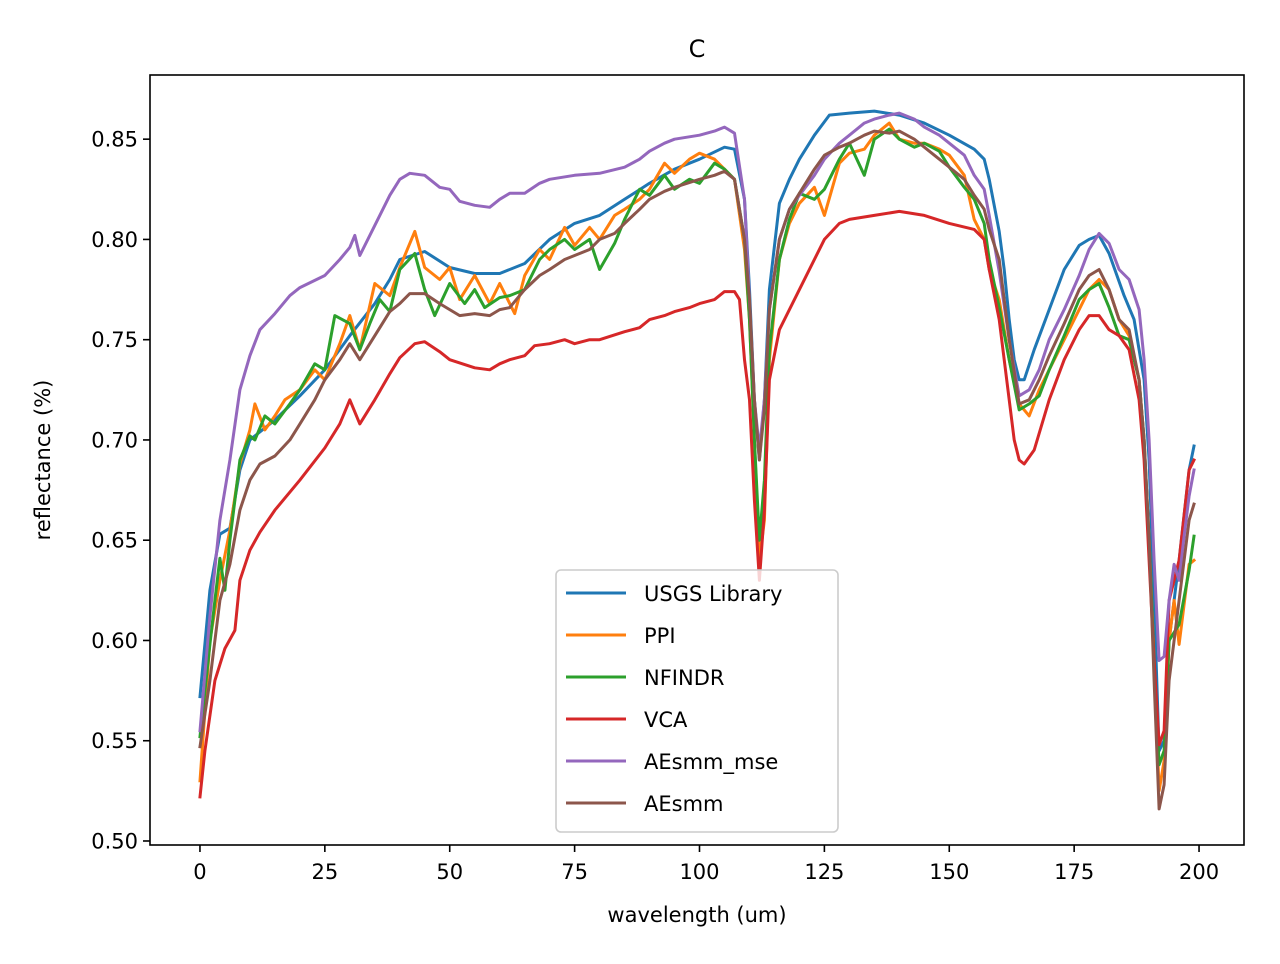  What do you see at coordinates (699, 872) in the screenshot?
I see `x-tick-label: 100` at bounding box center [699, 872].